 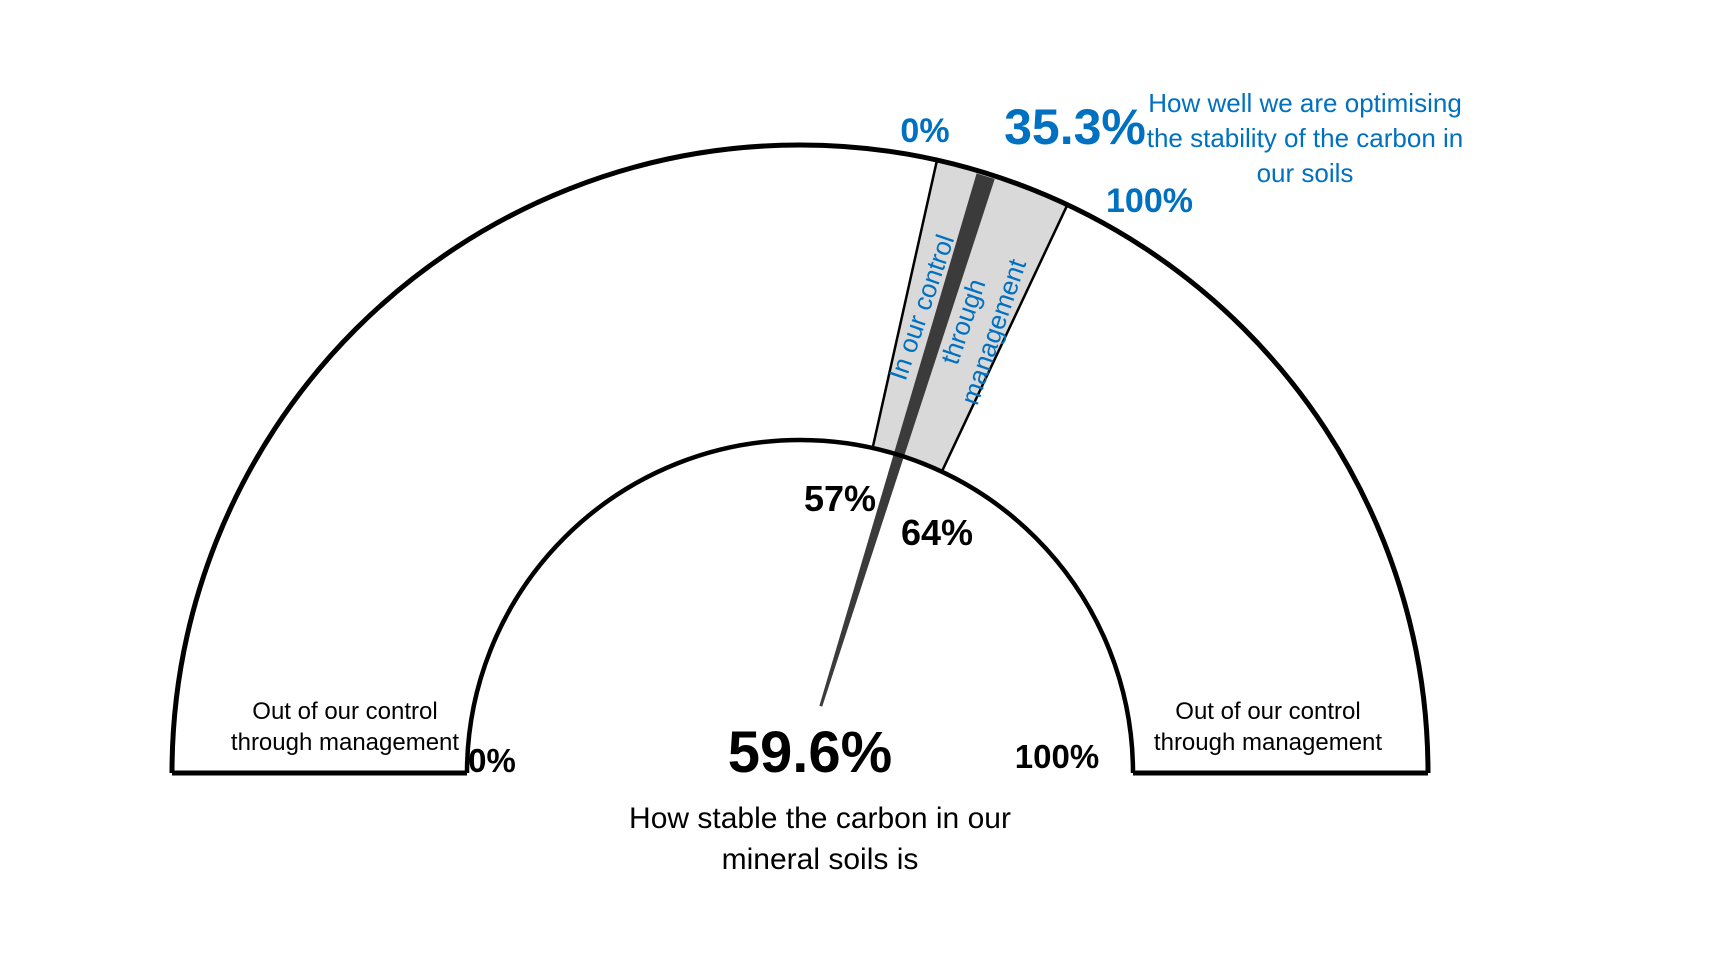 What do you see at coordinates (1268, 711) in the screenshot?
I see `right-region-line-1: Out of our control` at bounding box center [1268, 711].